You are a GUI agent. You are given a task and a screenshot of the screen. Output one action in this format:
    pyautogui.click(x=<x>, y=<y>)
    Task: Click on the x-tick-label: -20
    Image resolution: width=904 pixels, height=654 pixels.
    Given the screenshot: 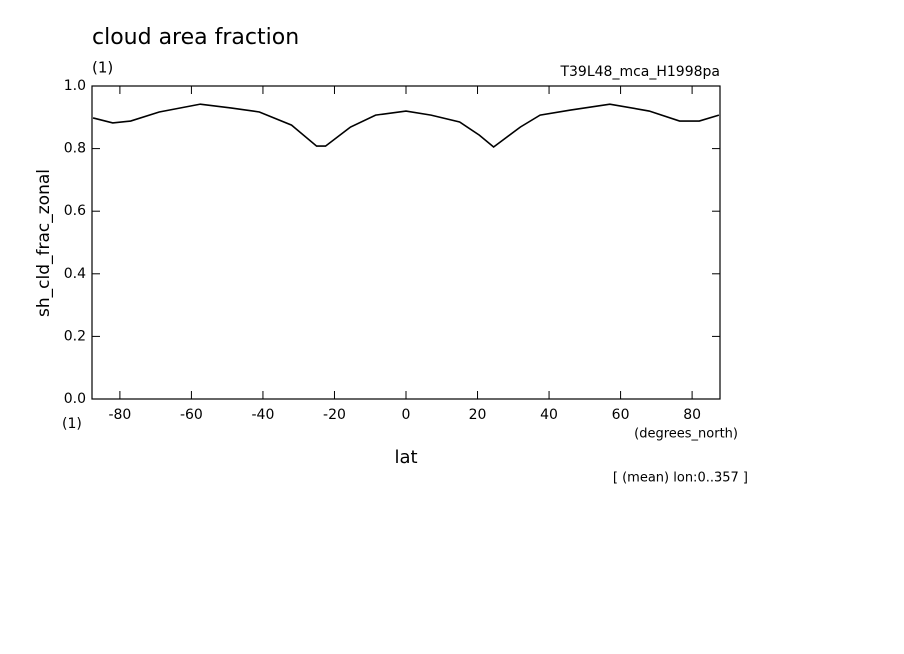 What is the action you would take?
    pyautogui.click(x=334, y=415)
    